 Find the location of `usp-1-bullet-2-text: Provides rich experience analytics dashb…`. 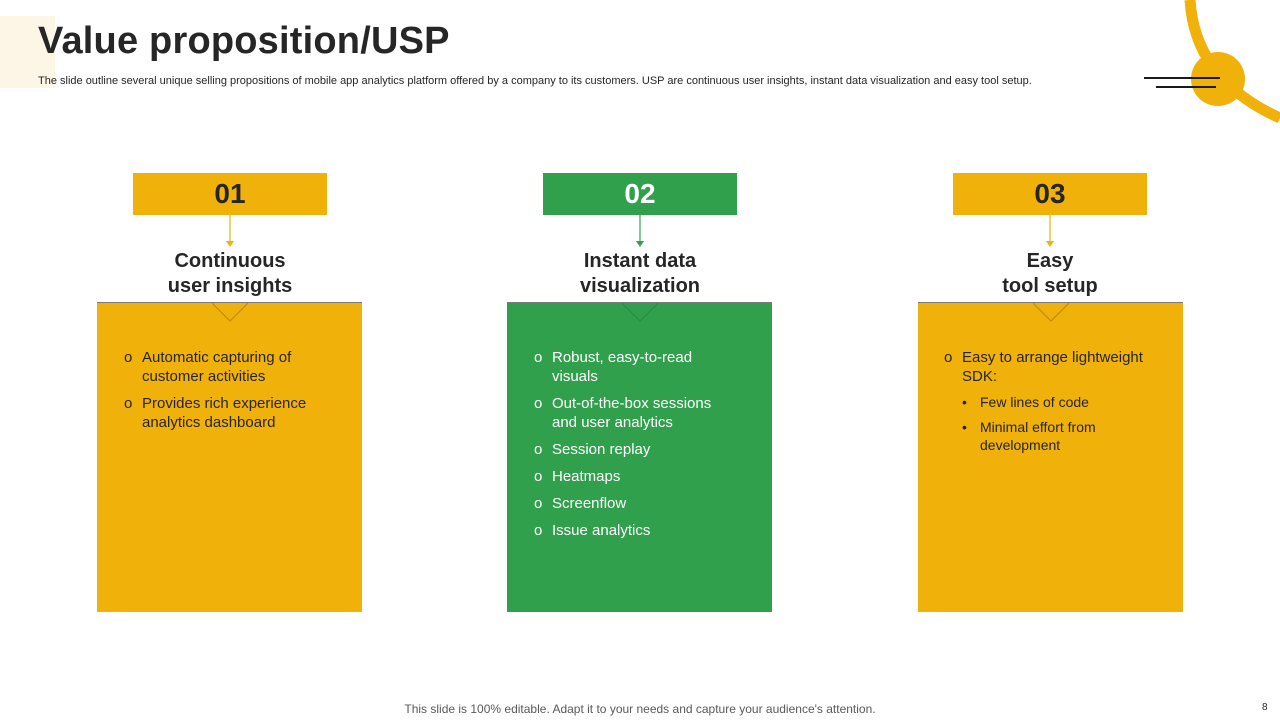

usp-1-bullet-2-text: Provides rich experience analytics dashb… is located at coordinates (224, 413).